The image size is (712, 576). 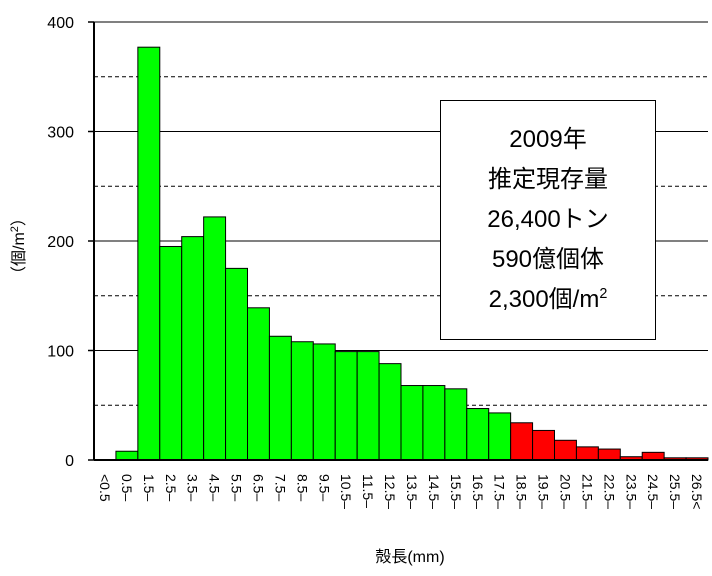 I want to click on bar-7.5–, so click(x=280, y=398).